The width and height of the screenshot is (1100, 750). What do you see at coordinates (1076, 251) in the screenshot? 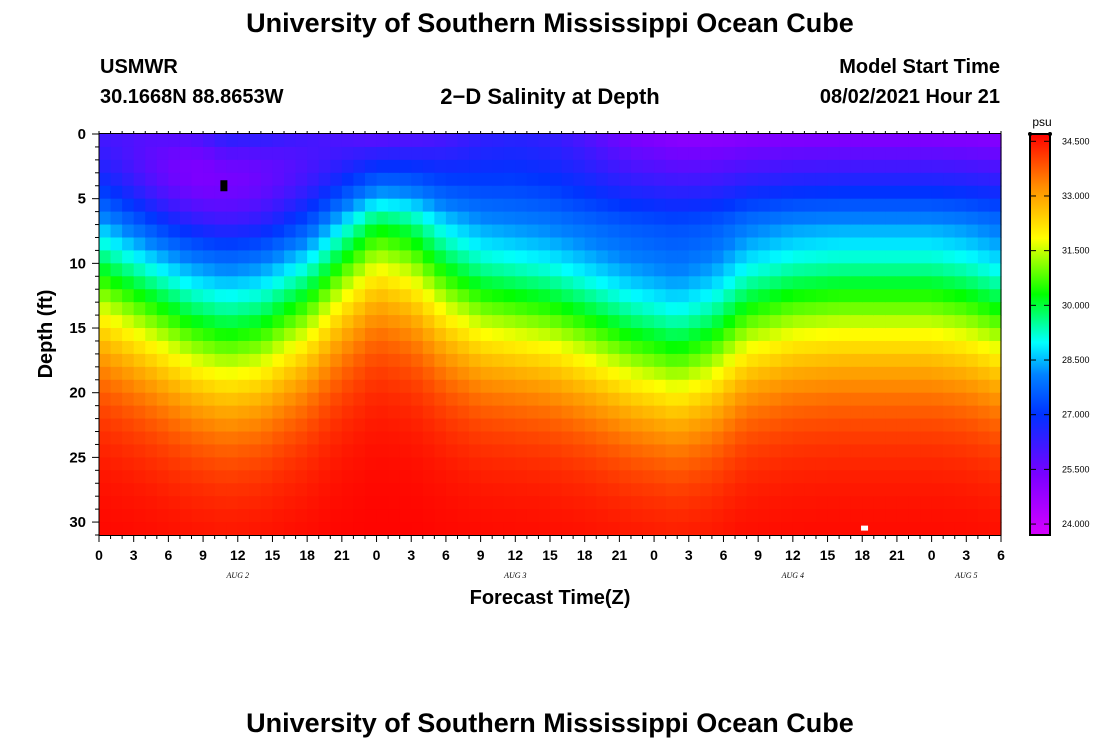
I see `colorbar-tick-label: 31.500` at bounding box center [1076, 251].